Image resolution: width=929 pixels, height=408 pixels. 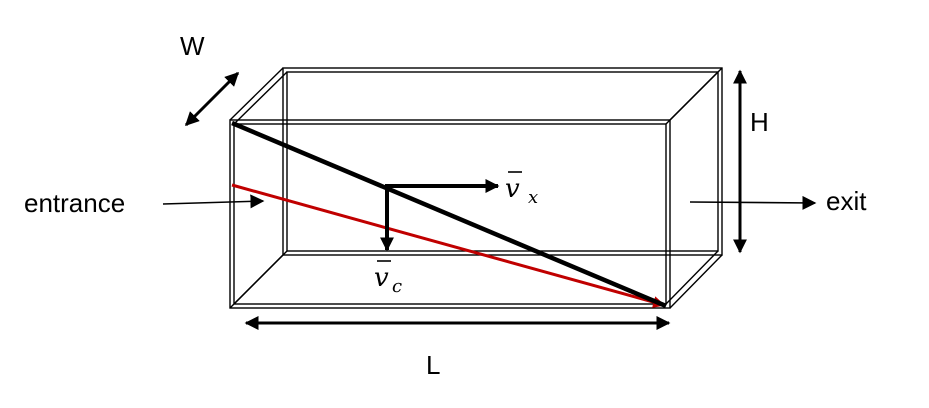 What do you see at coordinates (448, 245) in the screenshot?
I see `slow-trajectory-line` at bounding box center [448, 245].